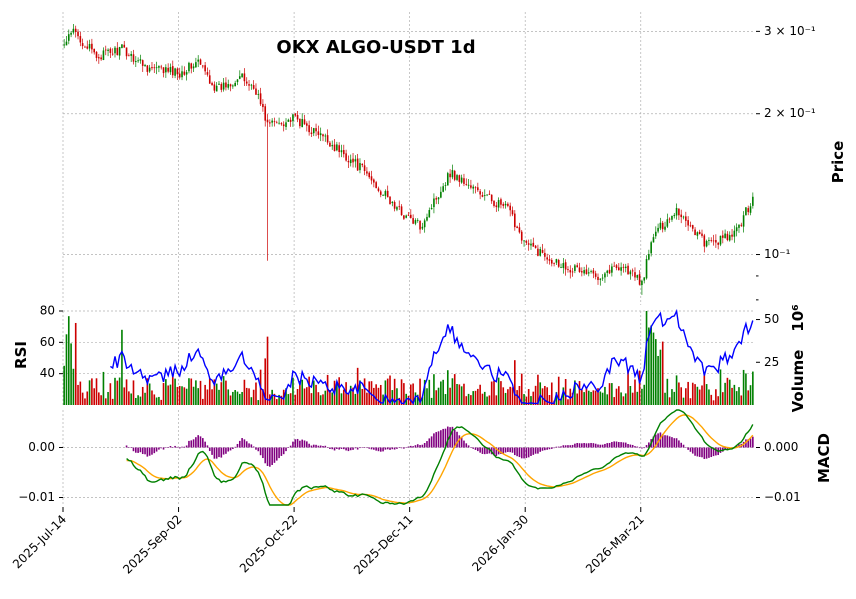  Describe the element at coordinates (777, 254) in the screenshot. I see `price-tick-label: 10⁻¹` at that location.